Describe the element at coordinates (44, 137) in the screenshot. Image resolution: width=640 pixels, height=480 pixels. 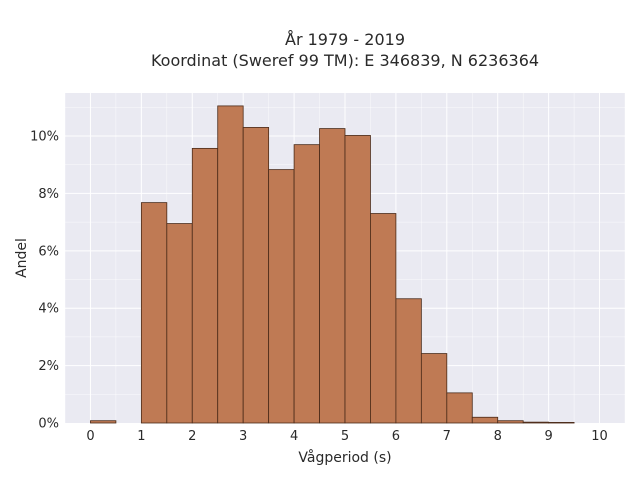
I see `y-tick-label: 10%` at that location.